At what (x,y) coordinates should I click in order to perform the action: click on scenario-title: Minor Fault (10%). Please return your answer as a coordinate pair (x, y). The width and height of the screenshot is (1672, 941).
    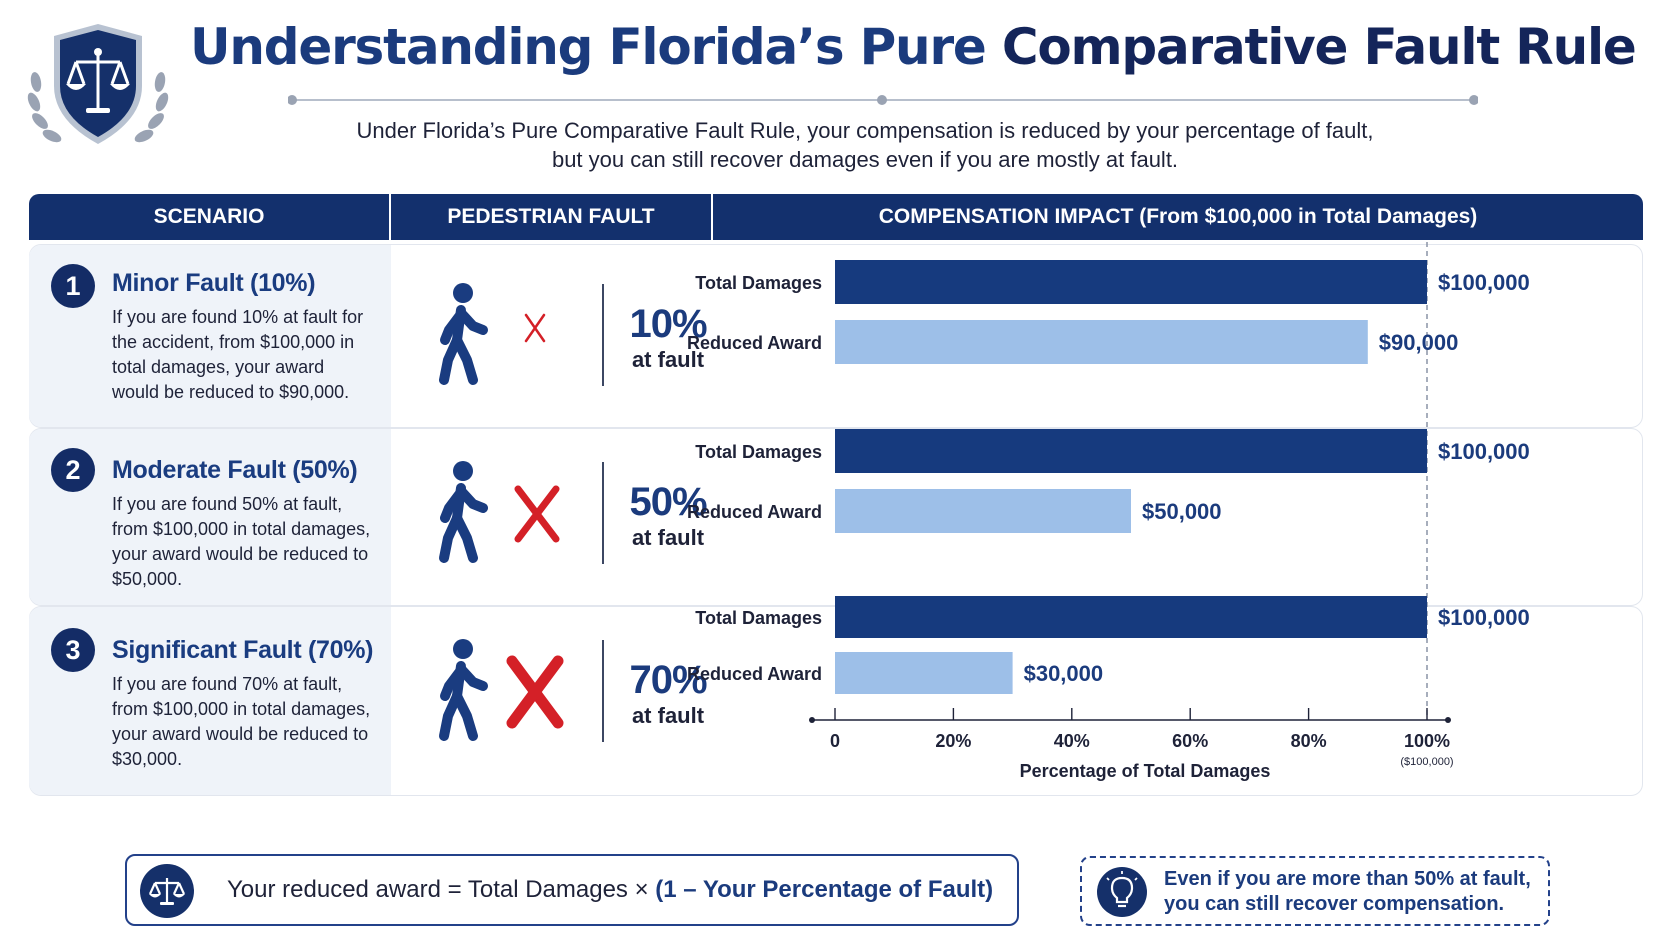
    Looking at the image, I should click on (214, 283).